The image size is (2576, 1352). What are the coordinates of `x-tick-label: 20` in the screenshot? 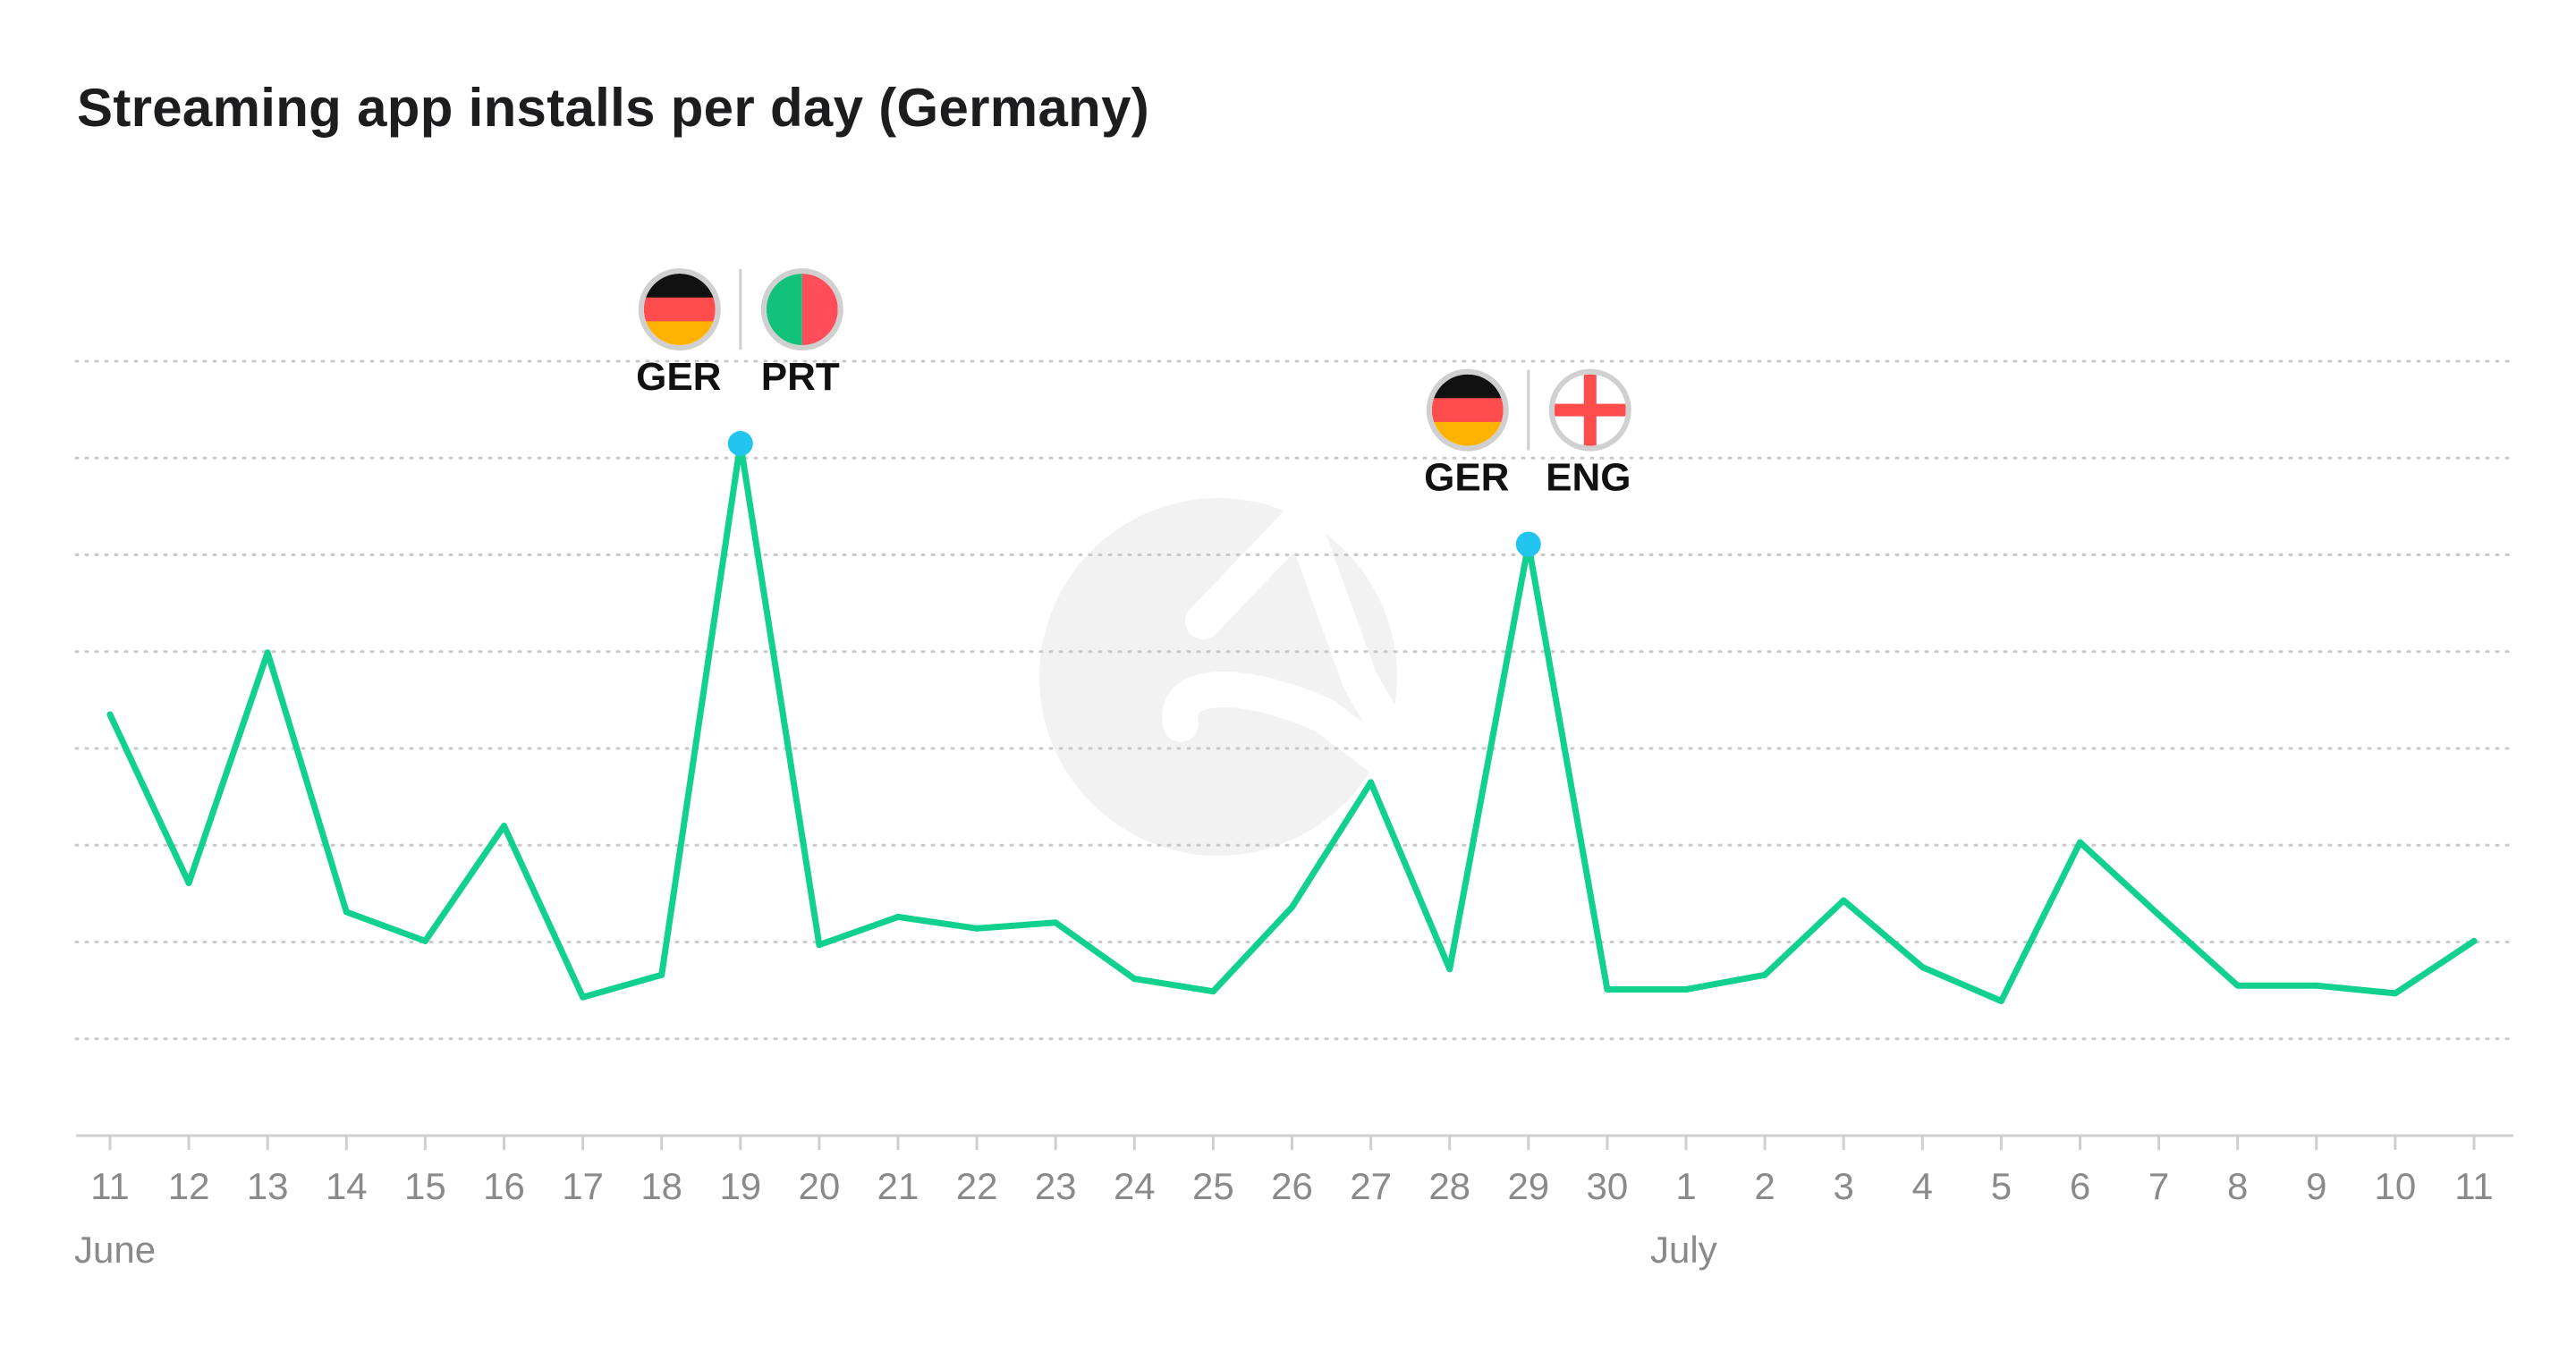 It's located at (820, 1186).